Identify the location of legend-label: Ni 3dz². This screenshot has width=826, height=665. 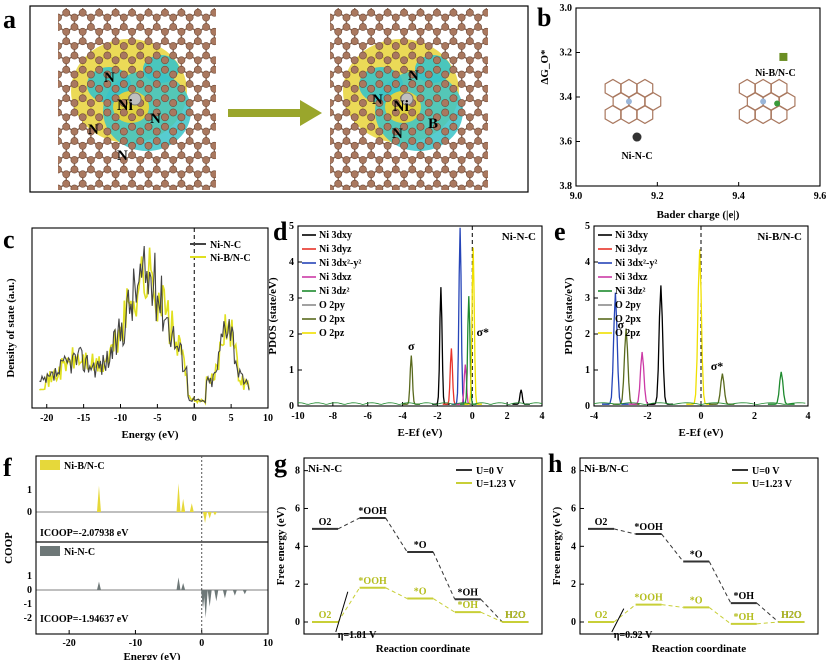
(334, 291).